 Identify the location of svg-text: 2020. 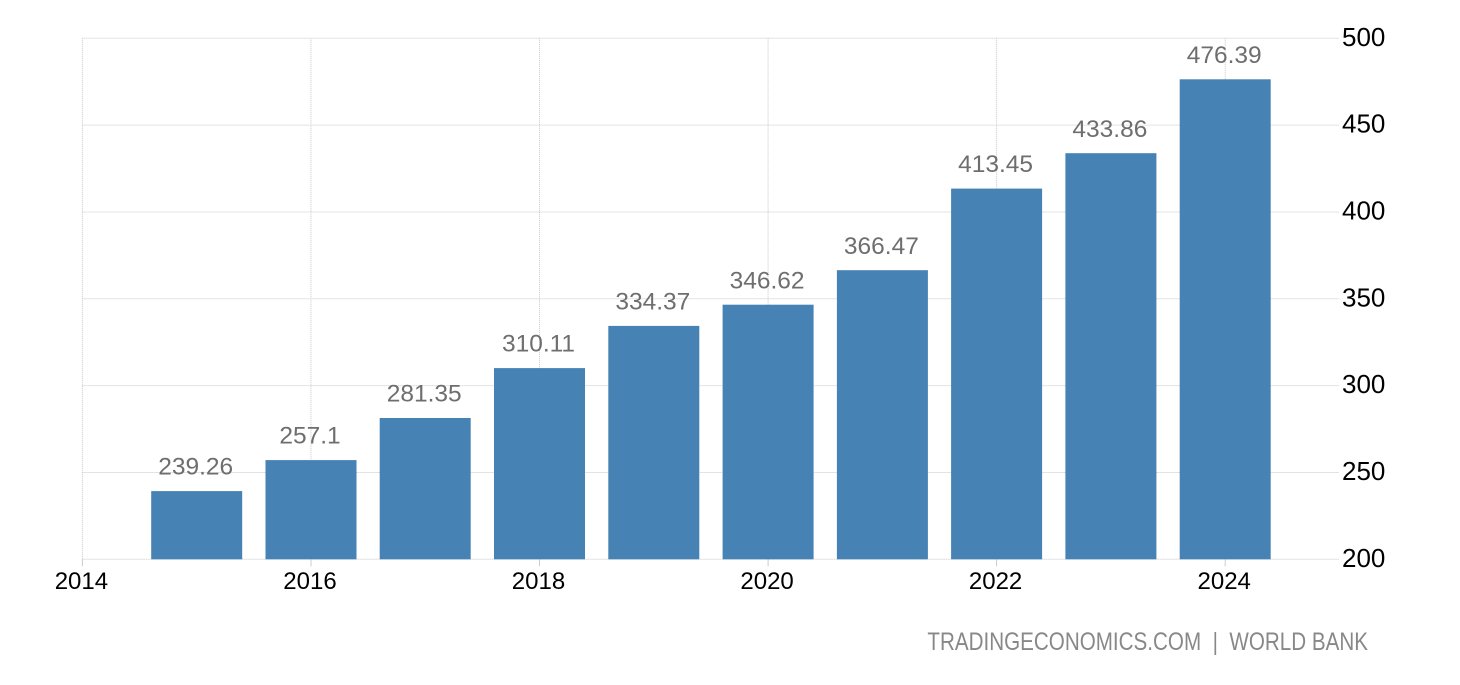
(766, 581).